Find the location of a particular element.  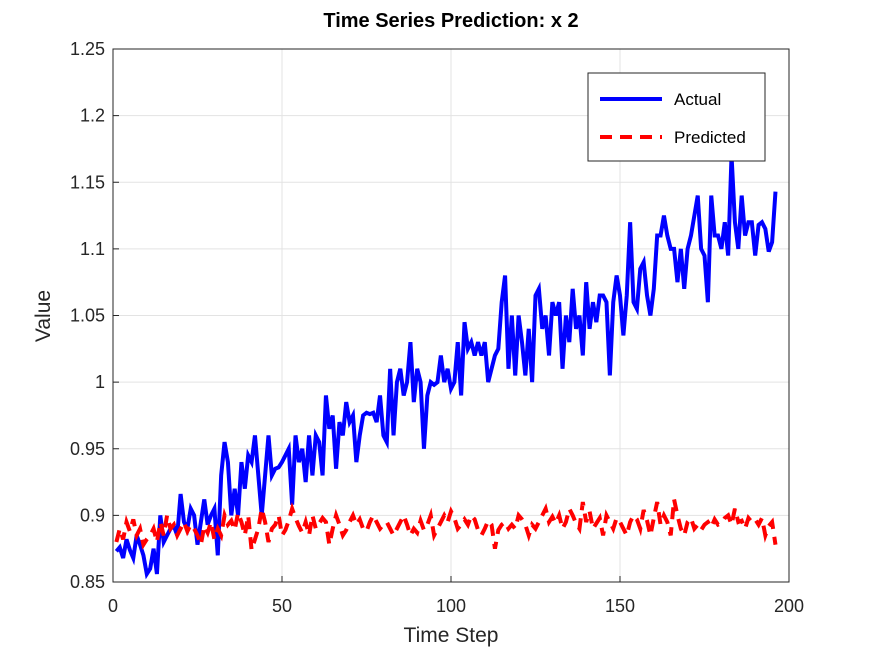

chart-title: Time Series Prediction: x 2 is located at coordinates (450, 21).